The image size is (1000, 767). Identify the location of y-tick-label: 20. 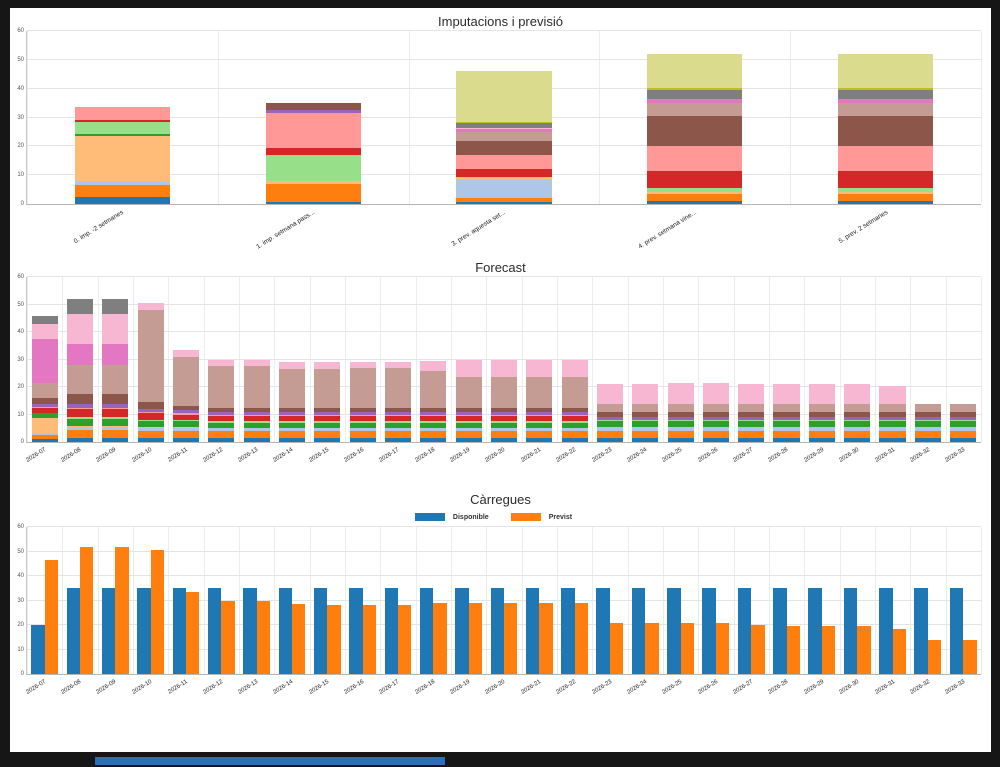
(20, 146).